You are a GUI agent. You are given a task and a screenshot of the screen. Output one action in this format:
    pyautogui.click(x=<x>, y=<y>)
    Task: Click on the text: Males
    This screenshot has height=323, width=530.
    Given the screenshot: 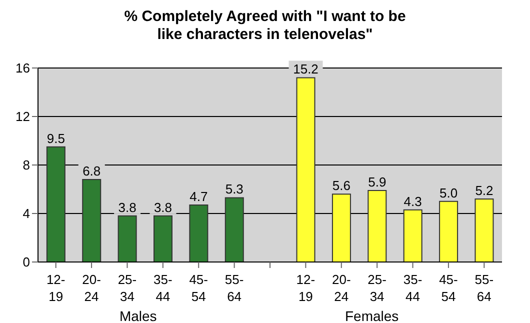 What is the action you would take?
    pyautogui.click(x=138, y=315)
    